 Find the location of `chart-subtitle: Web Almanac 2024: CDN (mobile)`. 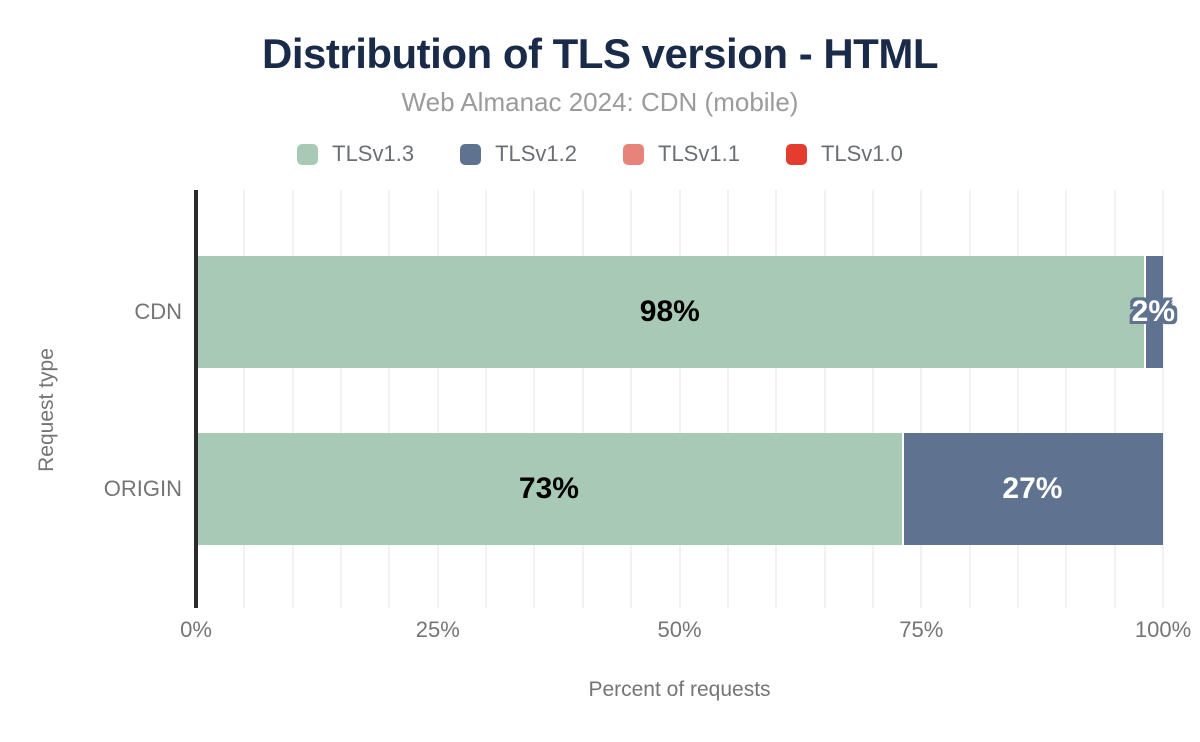

chart-subtitle: Web Almanac 2024: CDN (mobile) is located at coordinates (600, 102).